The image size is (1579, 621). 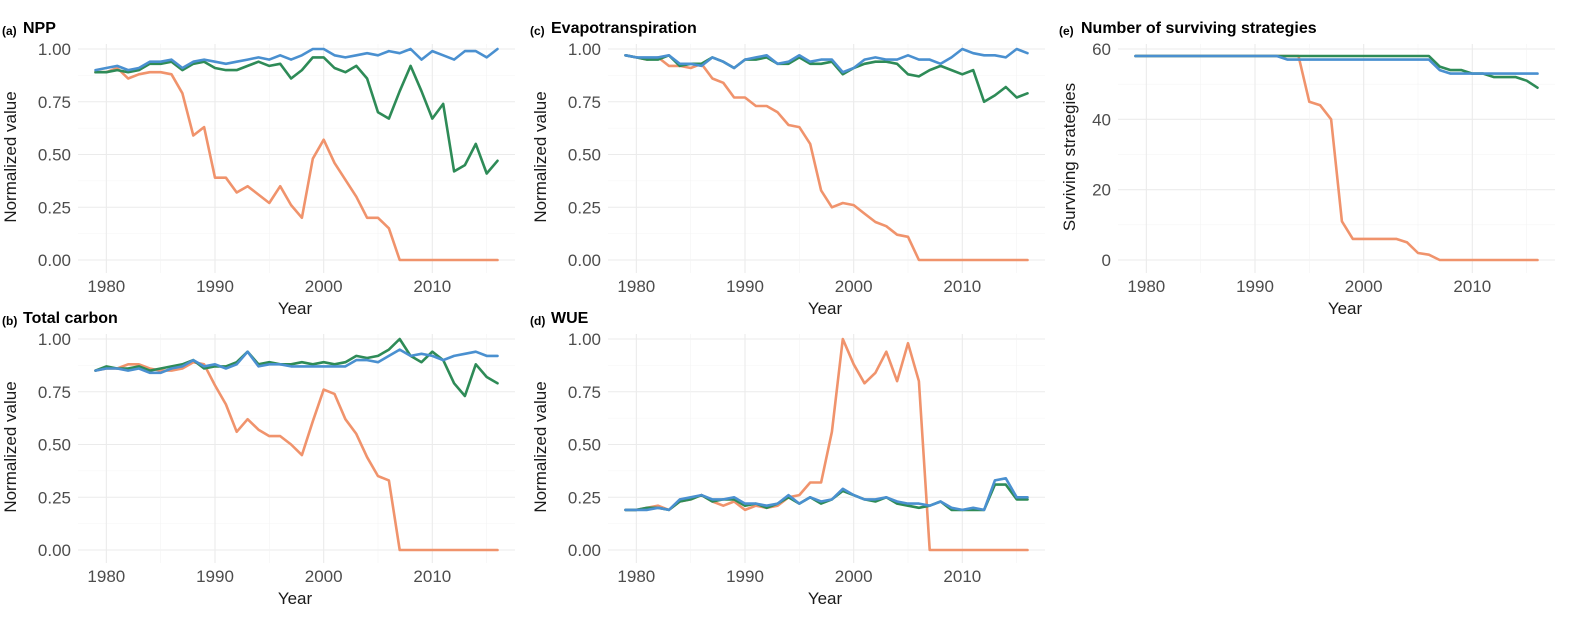 I want to click on panel-title: WUE, so click(x=570, y=318).